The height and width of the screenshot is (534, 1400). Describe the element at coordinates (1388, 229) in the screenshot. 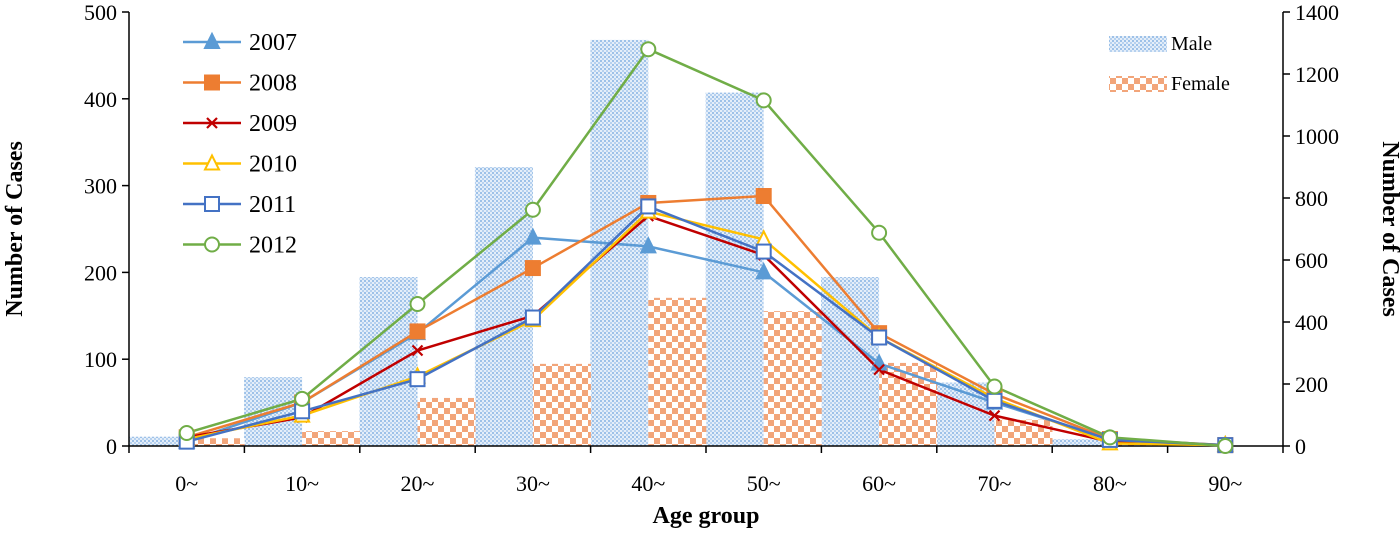

I see `y-axis-title-right: Number of Cases` at that location.